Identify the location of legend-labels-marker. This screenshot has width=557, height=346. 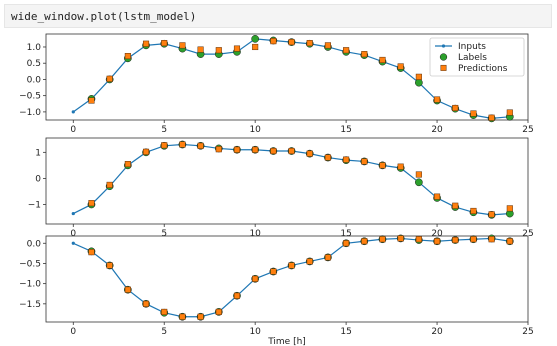
(443, 57).